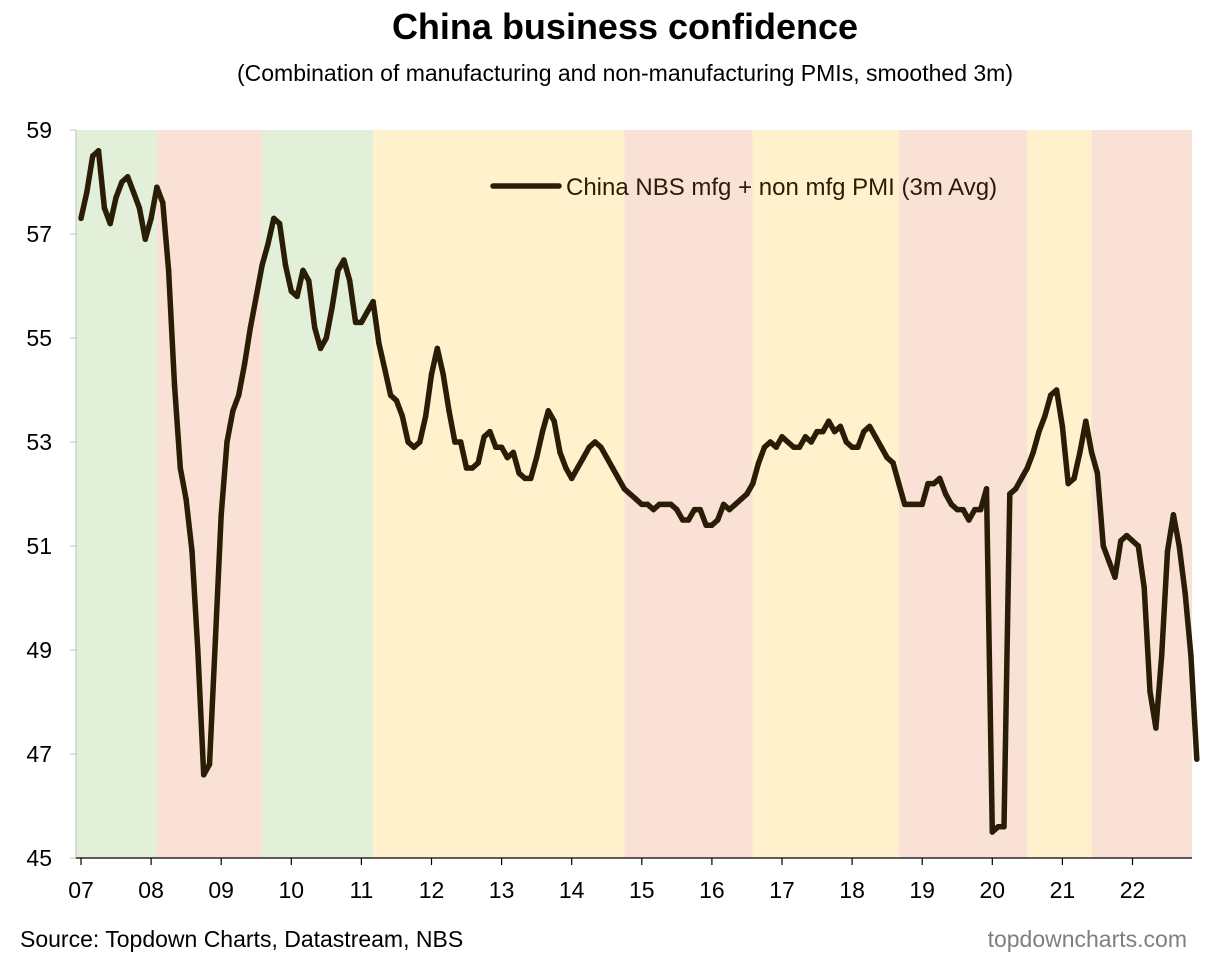 This screenshot has height=967, width=1215. Describe the element at coordinates (642, 890) in the screenshot. I see `x-tick-label: 15` at that location.